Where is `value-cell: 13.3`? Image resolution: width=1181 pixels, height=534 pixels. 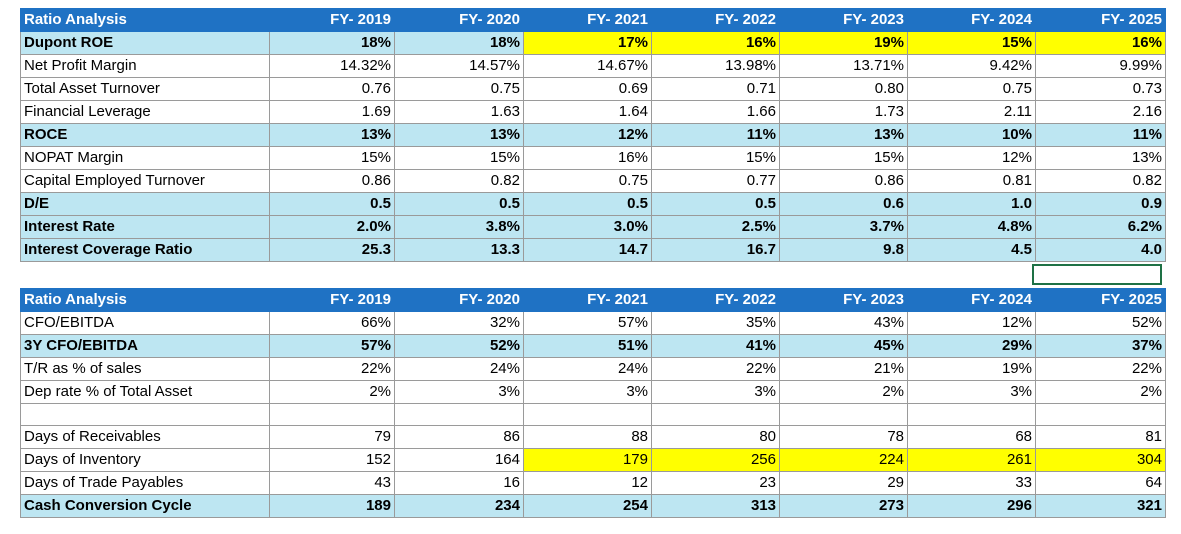
value-cell: 13.3 is located at coordinates (459, 250).